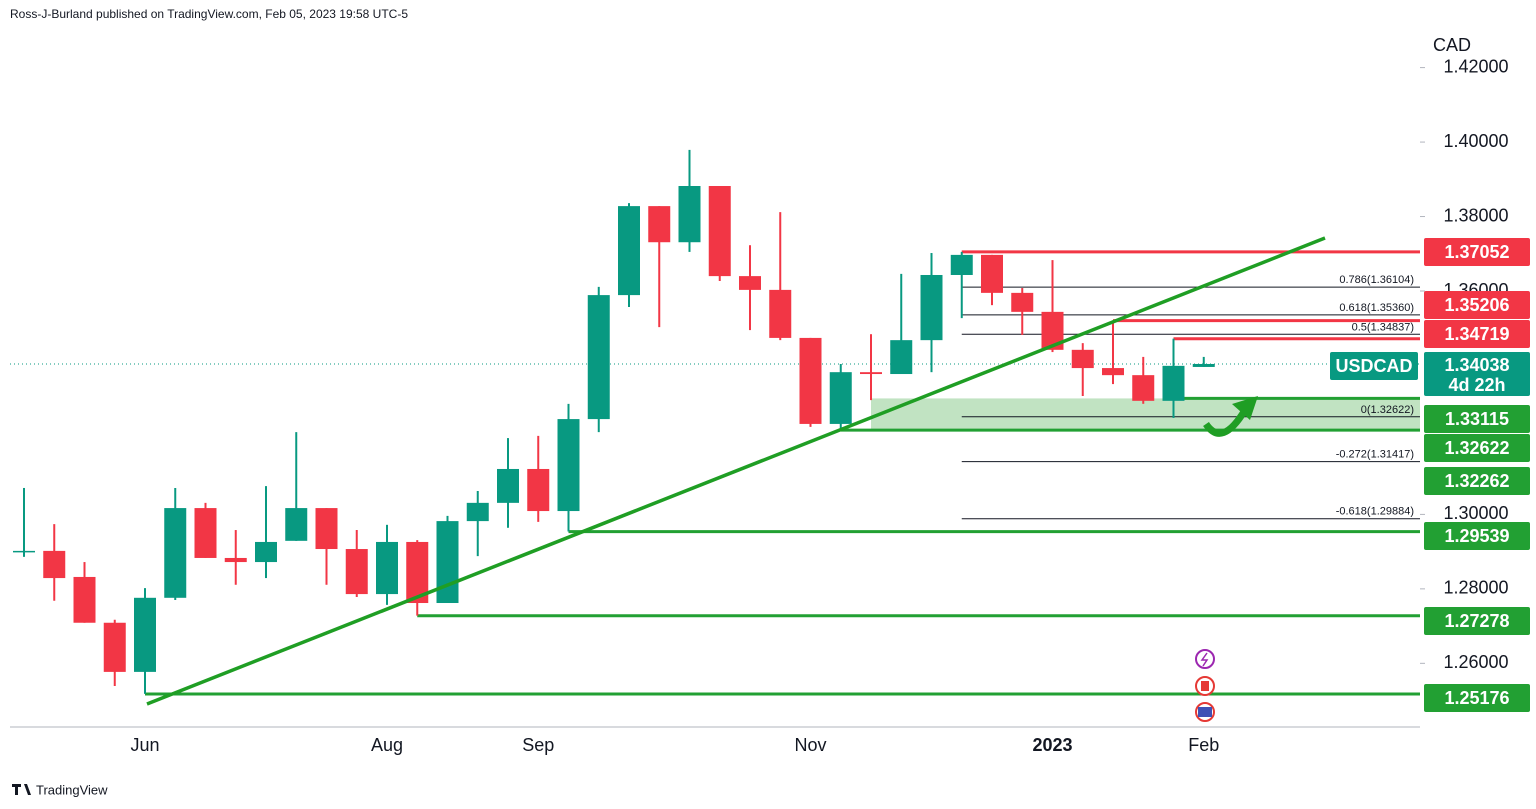 The image size is (1536, 809). Describe the element at coordinates (1052, 745) in the screenshot. I see `x-tick-label: 2023` at that location.